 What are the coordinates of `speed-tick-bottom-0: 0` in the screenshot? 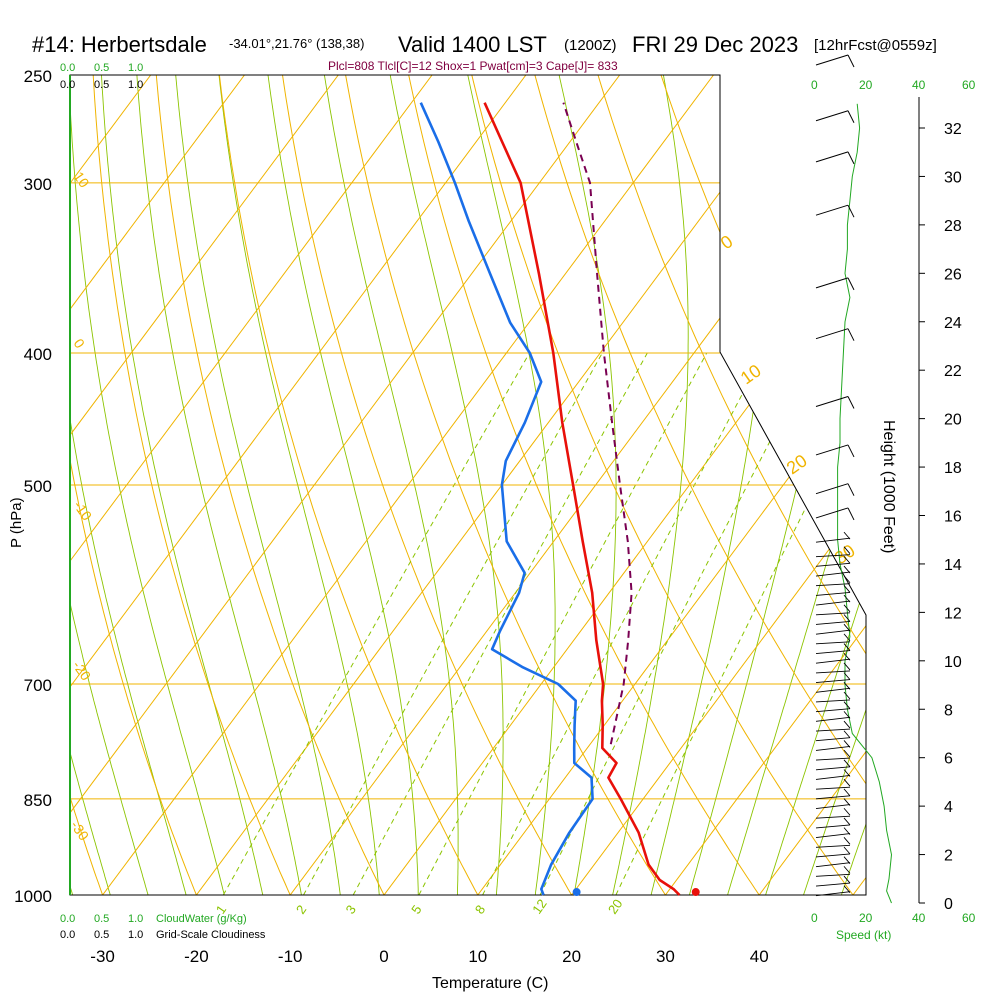 It's located at (814, 918).